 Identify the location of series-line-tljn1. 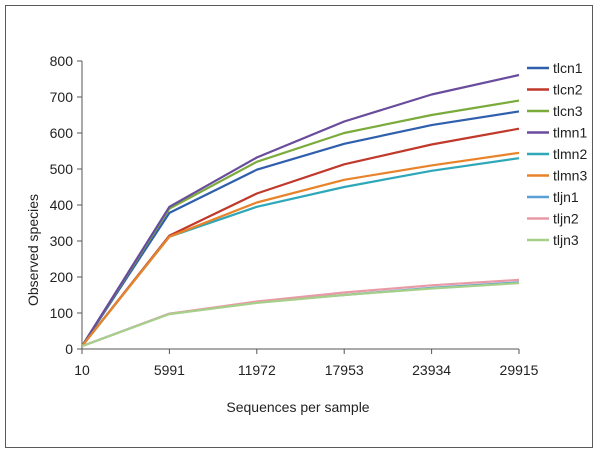
(300, 314).